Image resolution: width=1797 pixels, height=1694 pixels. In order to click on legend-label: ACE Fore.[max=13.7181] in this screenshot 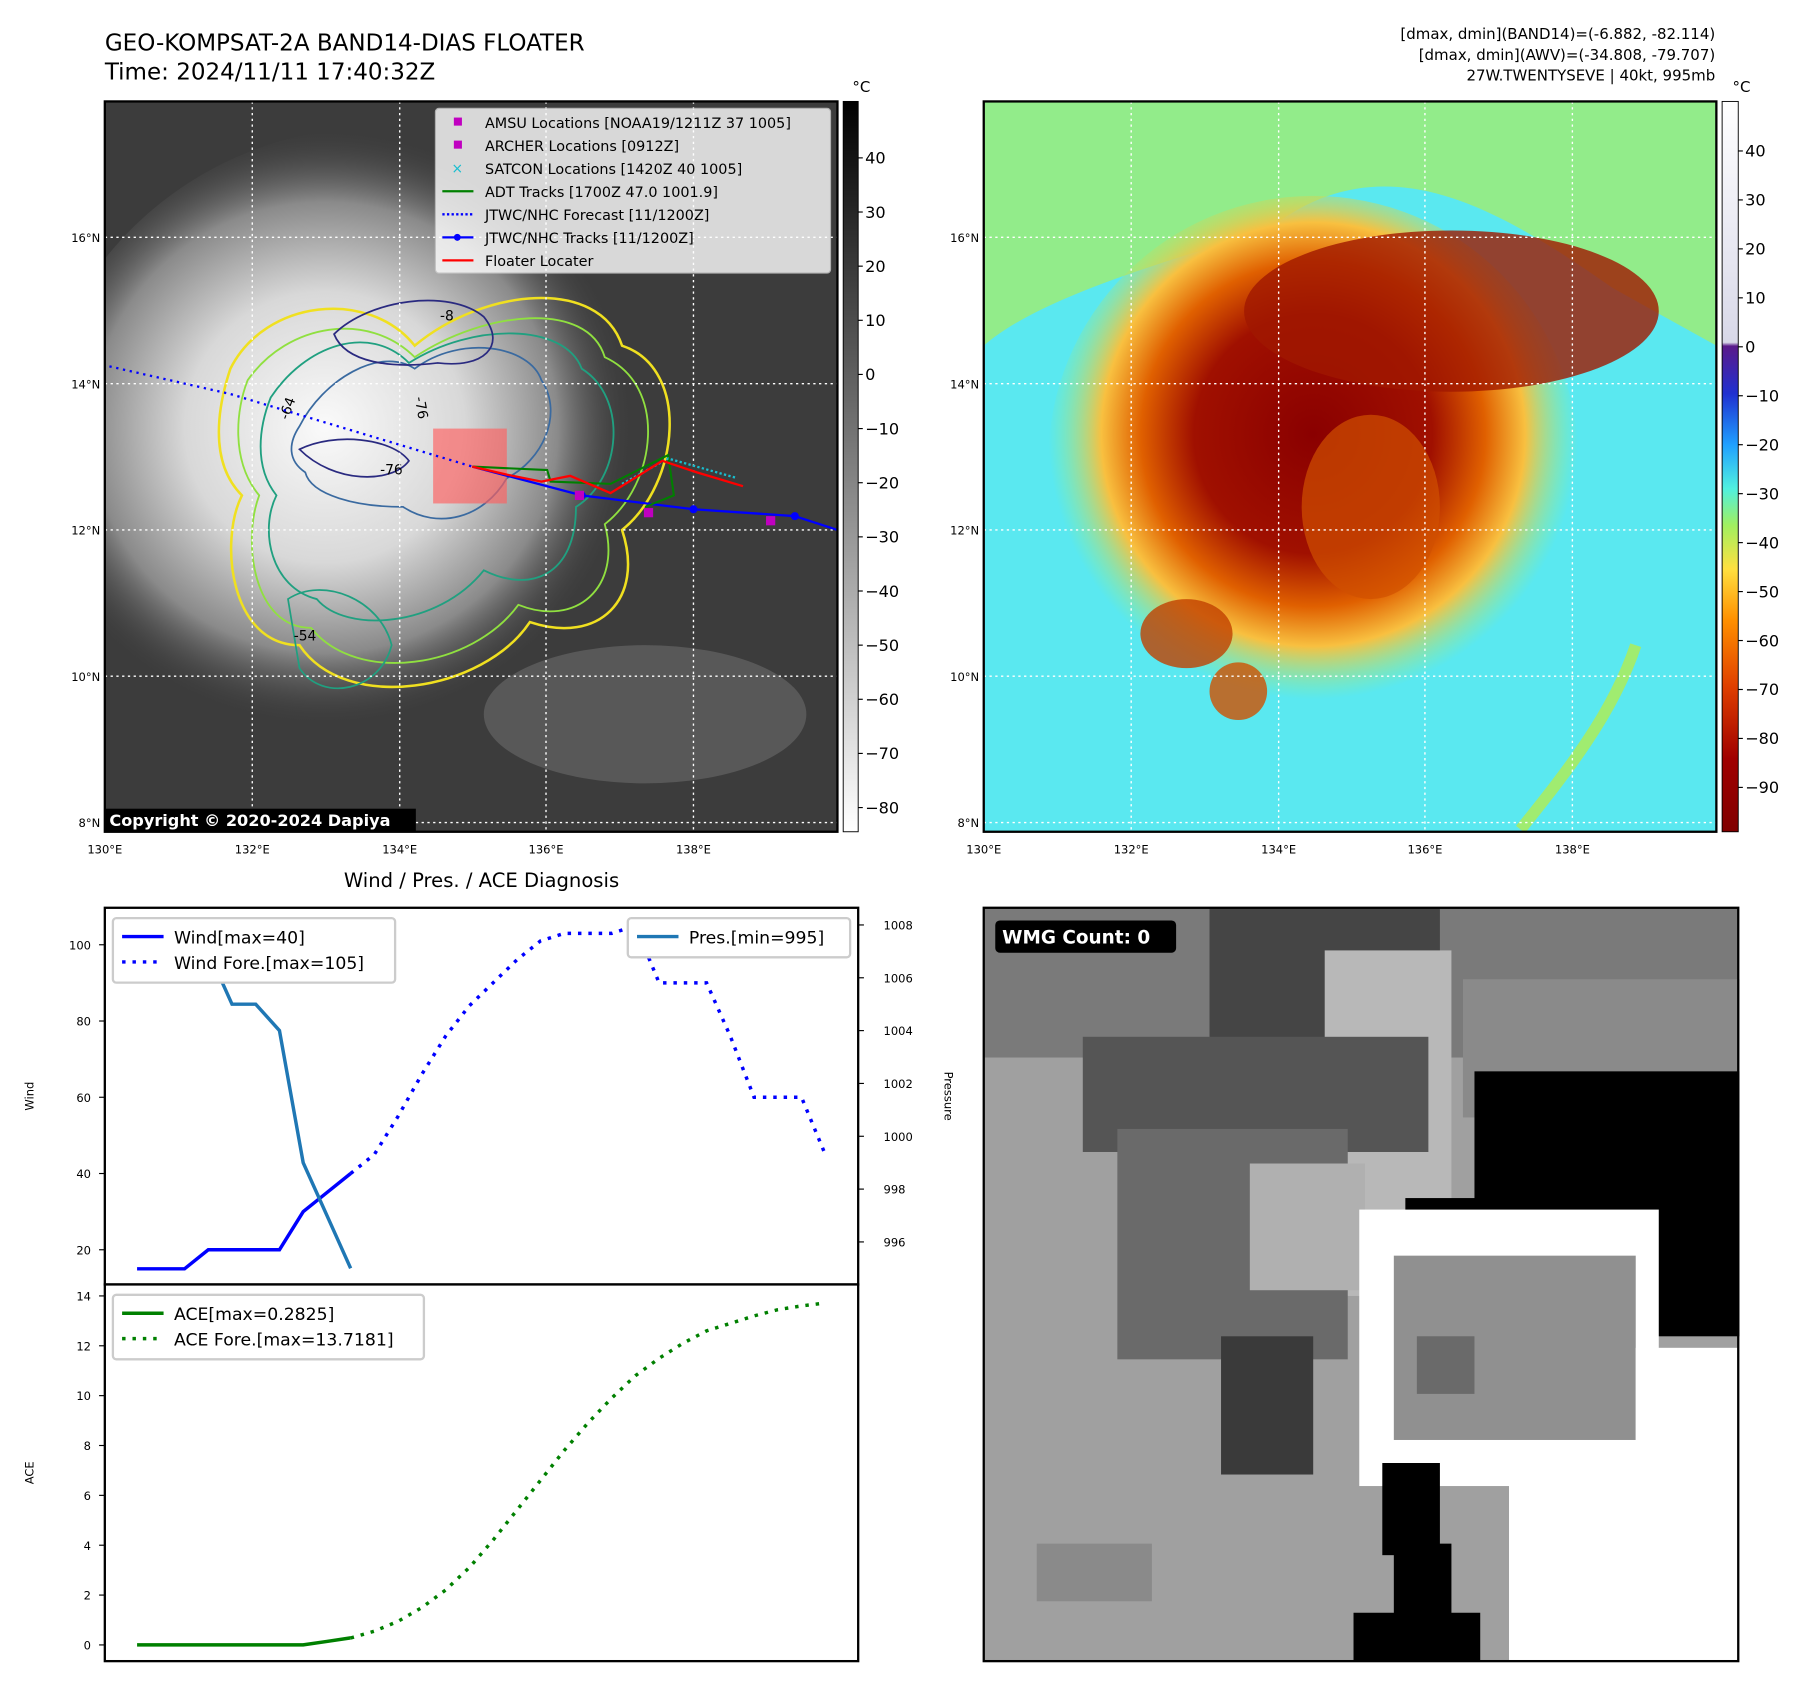, I will do `click(284, 1341)`.